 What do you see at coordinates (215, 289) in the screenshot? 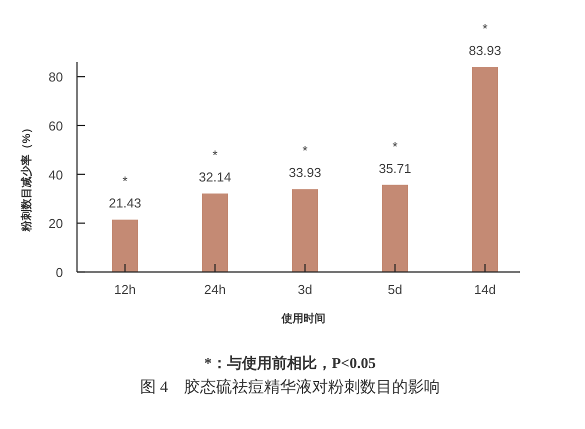
I see `x-tick-label: 24h` at bounding box center [215, 289].